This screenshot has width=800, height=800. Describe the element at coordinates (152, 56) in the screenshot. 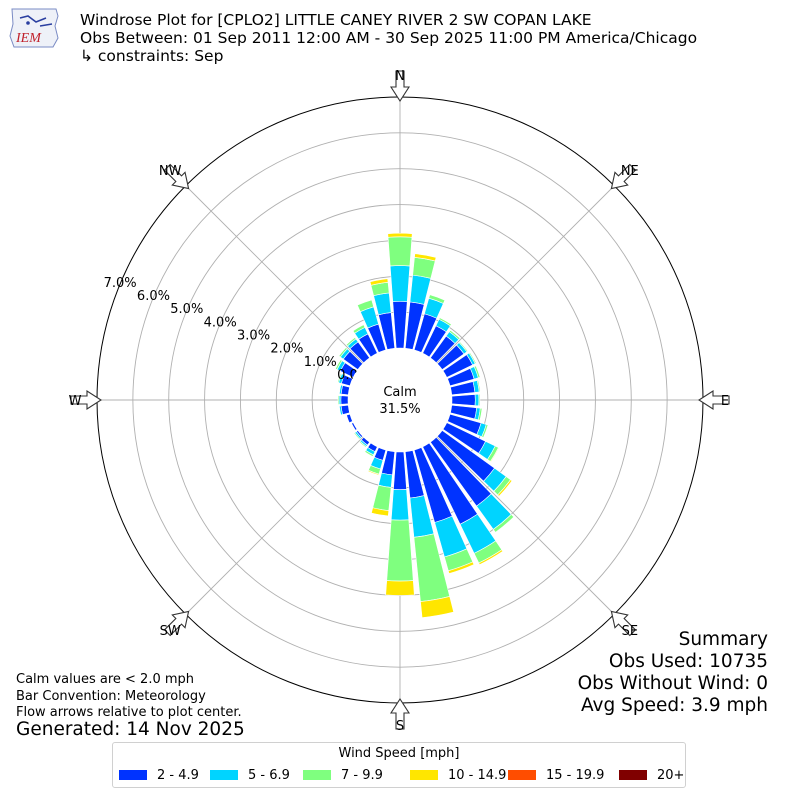

I see `constraints-text: ↳ constraints: Sep` at that location.